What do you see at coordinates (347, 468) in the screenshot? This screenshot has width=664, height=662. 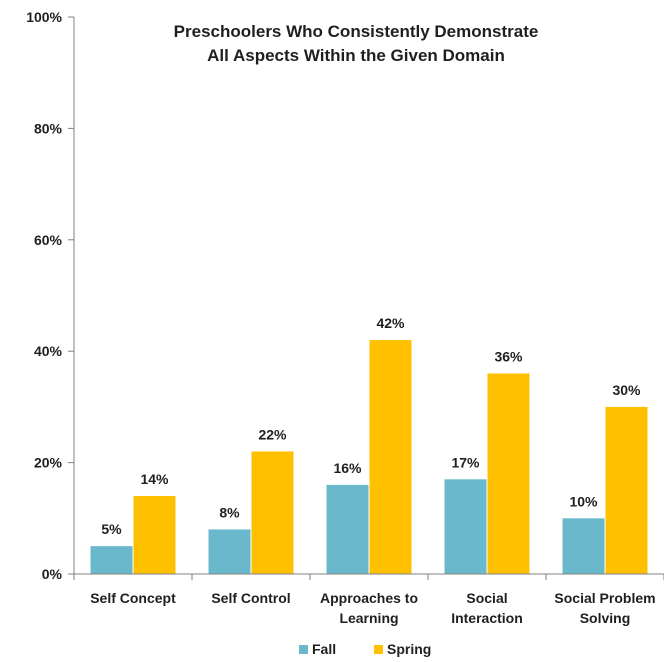 I see `data-label: 16%` at bounding box center [347, 468].